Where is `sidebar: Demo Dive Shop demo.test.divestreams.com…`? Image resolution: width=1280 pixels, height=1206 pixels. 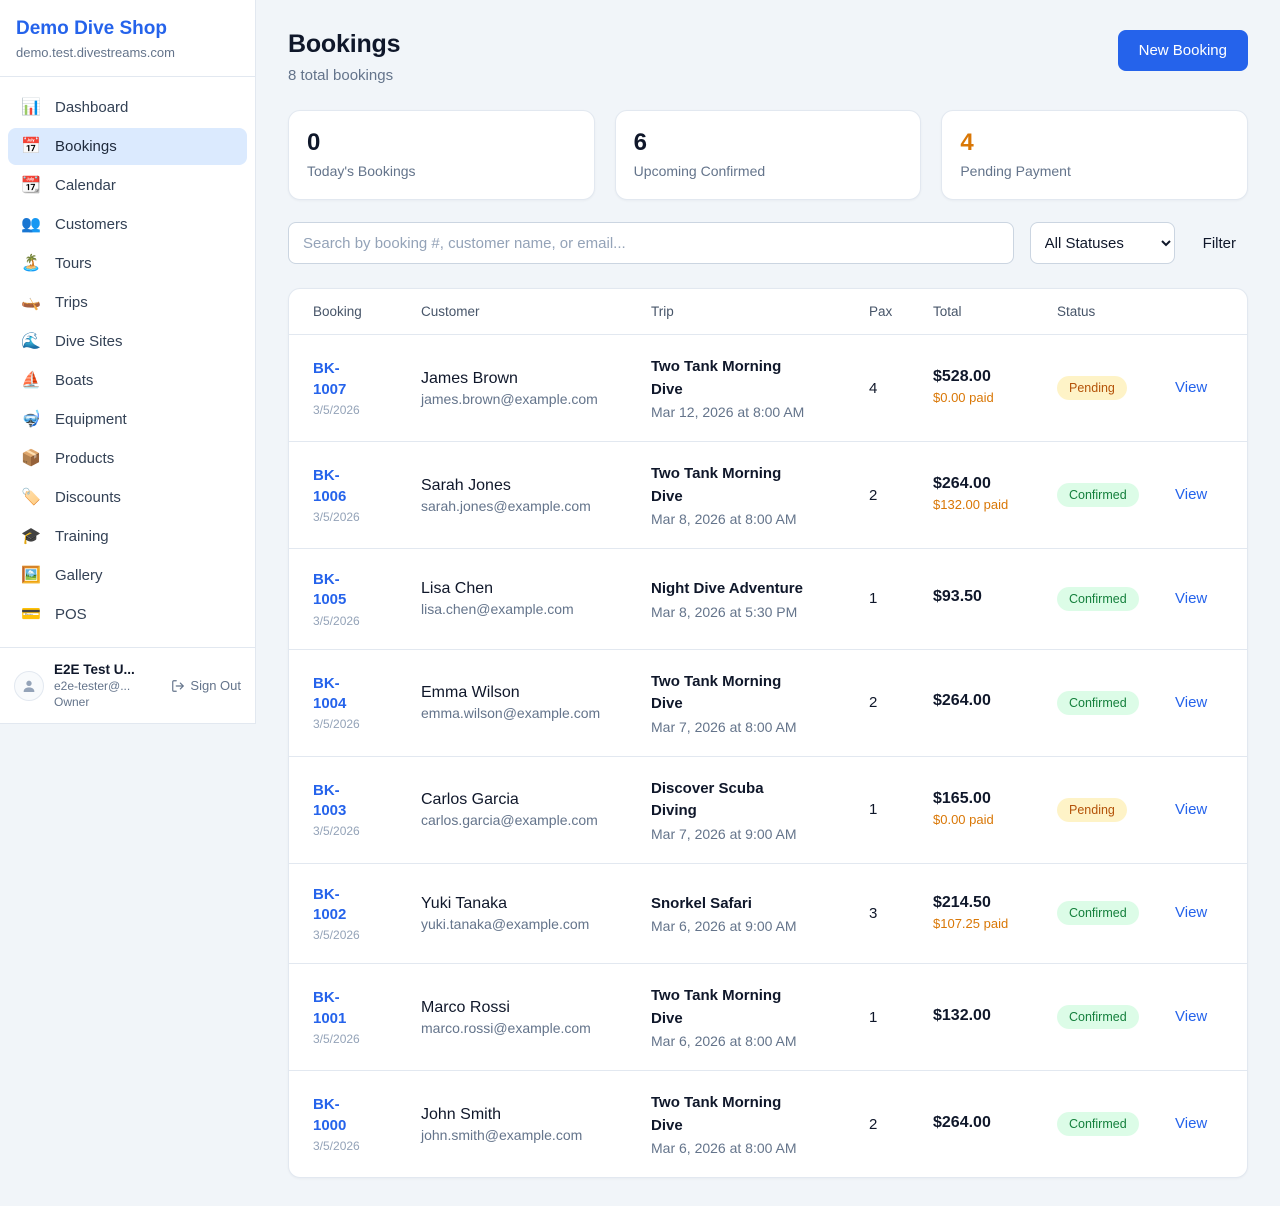
sidebar: Demo Dive Shop demo.test.divestreams.com… is located at coordinates (128, 362).